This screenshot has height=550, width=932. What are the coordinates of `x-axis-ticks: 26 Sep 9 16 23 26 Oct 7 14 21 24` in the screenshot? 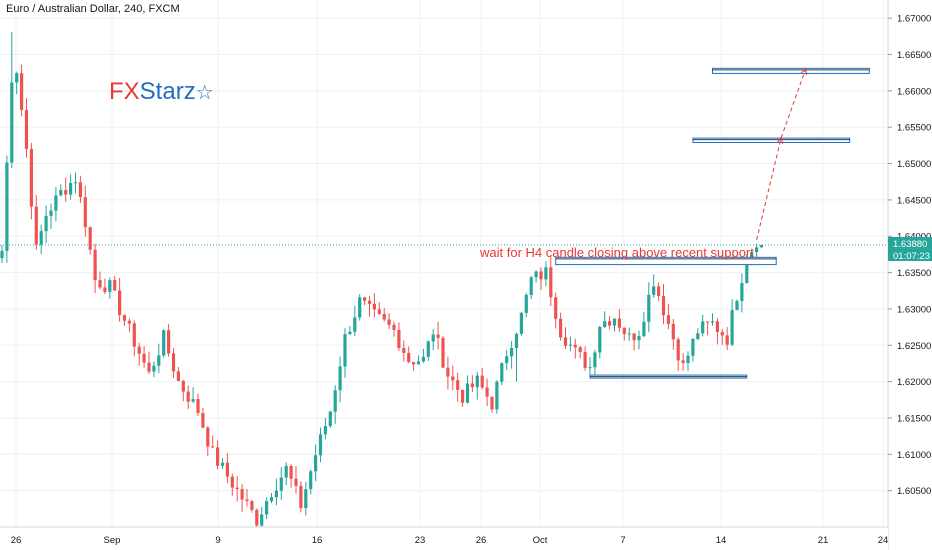 It's located at (450, 540).